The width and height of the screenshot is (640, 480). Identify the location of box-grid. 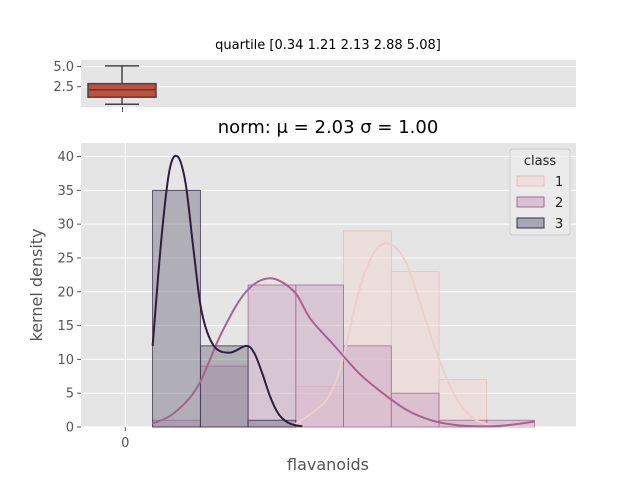
(328, 76).